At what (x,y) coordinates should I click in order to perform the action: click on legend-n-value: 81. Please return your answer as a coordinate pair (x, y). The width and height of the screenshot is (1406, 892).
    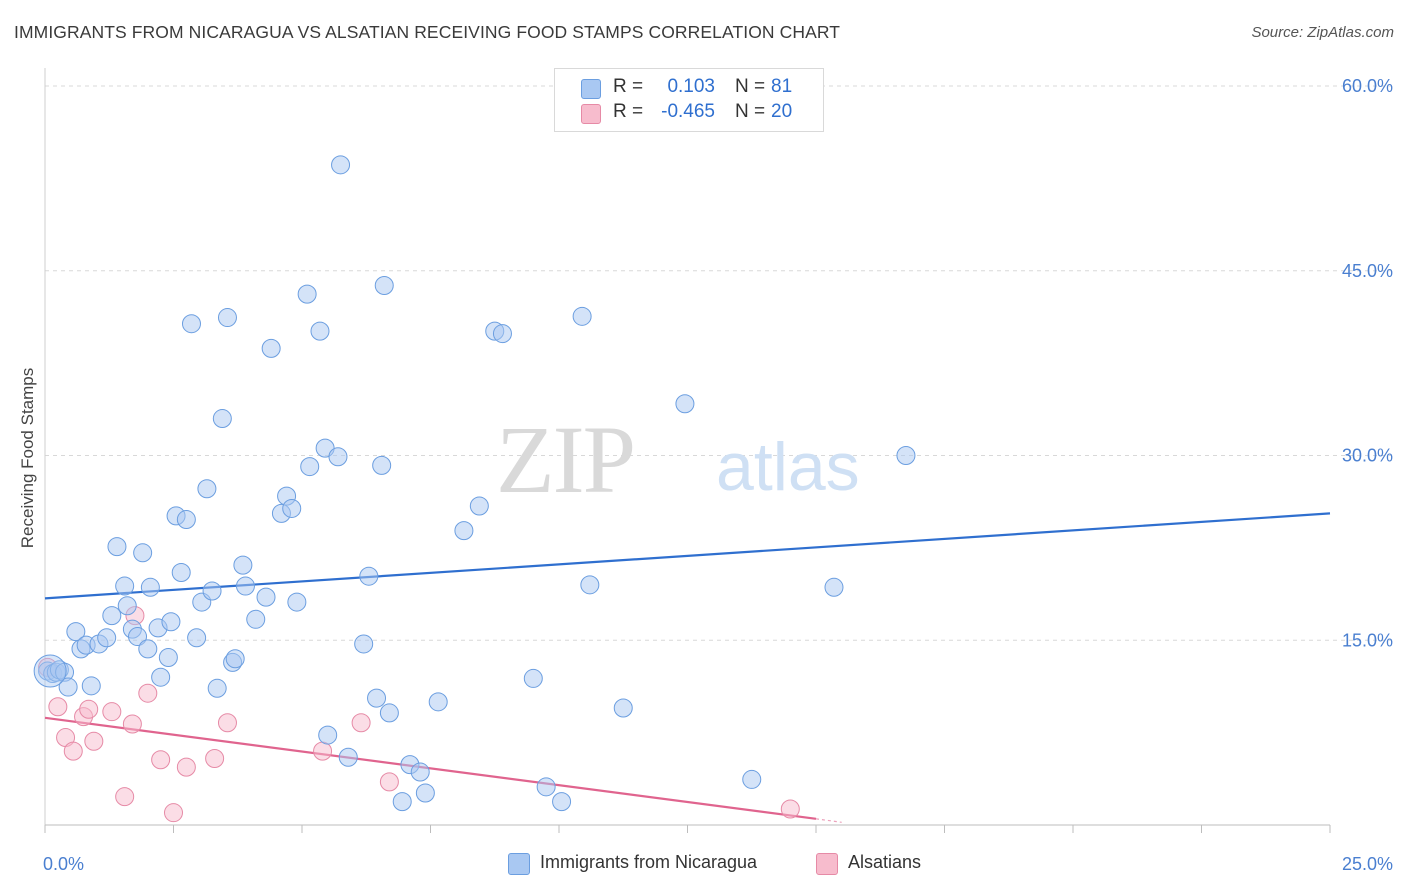
    Looking at the image, I should click on (782, 86).